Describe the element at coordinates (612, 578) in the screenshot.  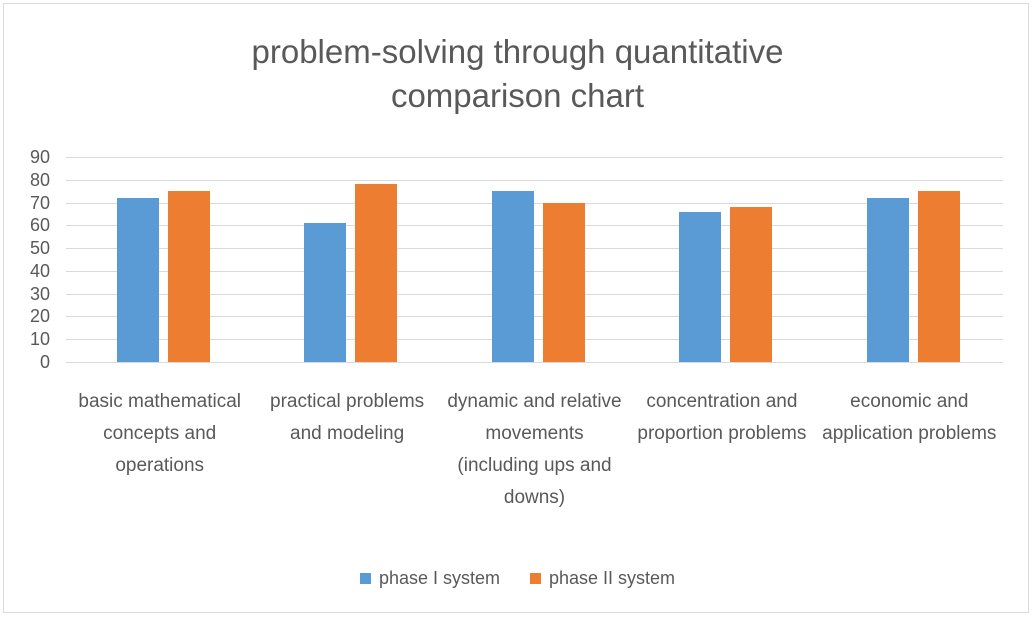
I see `legend-label: phase II system` at that location.